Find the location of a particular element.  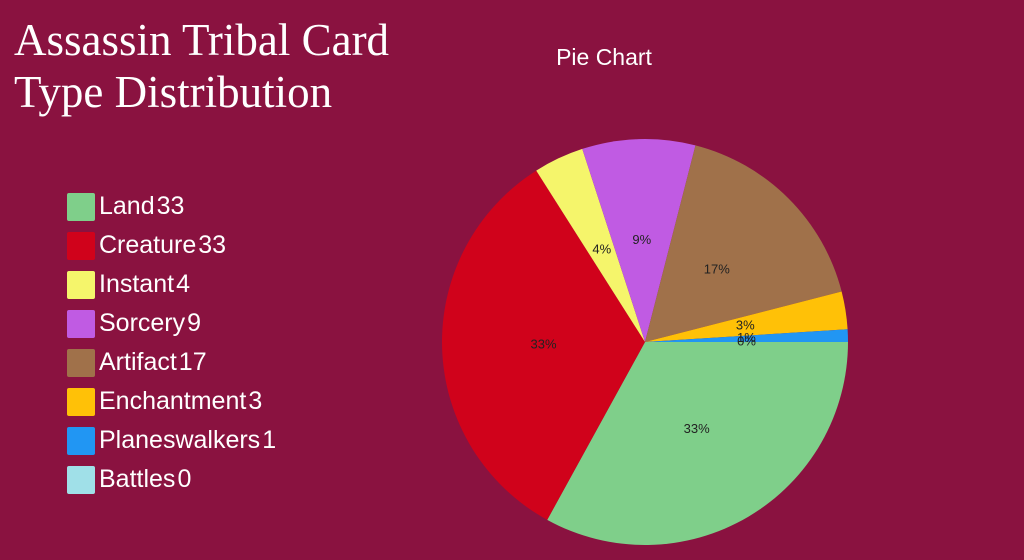

legend-value: 3 is located at coordinates (255, 401).